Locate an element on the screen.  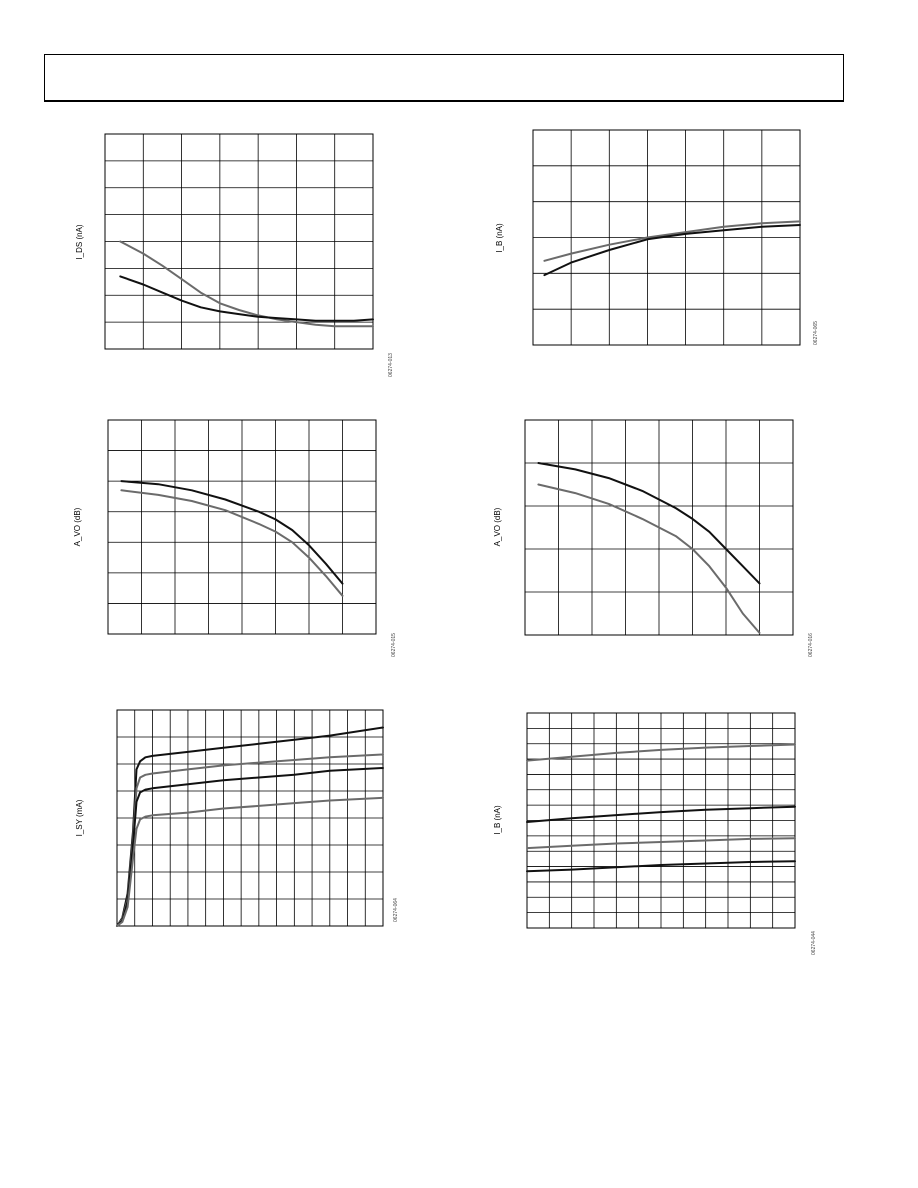
chart-ids-vs-x: I_DS (nA) 06274-013 is located at coordinates (234, 255).